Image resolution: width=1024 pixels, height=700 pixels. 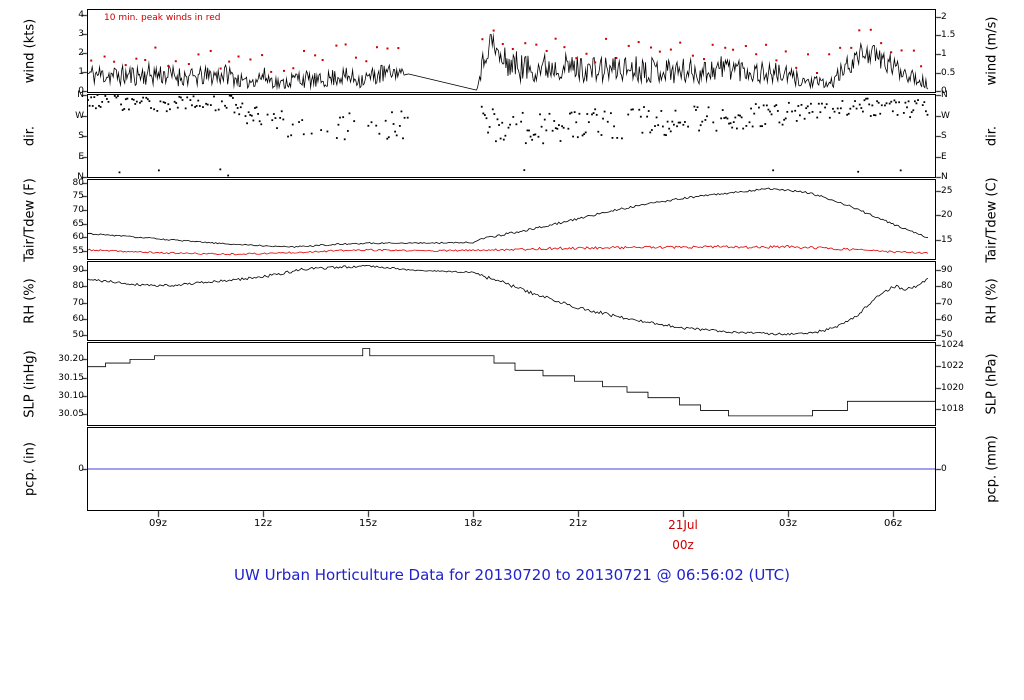 What do you see at coordinates (30, 219) in the screenshot?
I see `axis-title-left-temp: Tair/Tdew (F)` at bounding box center [30, 219].